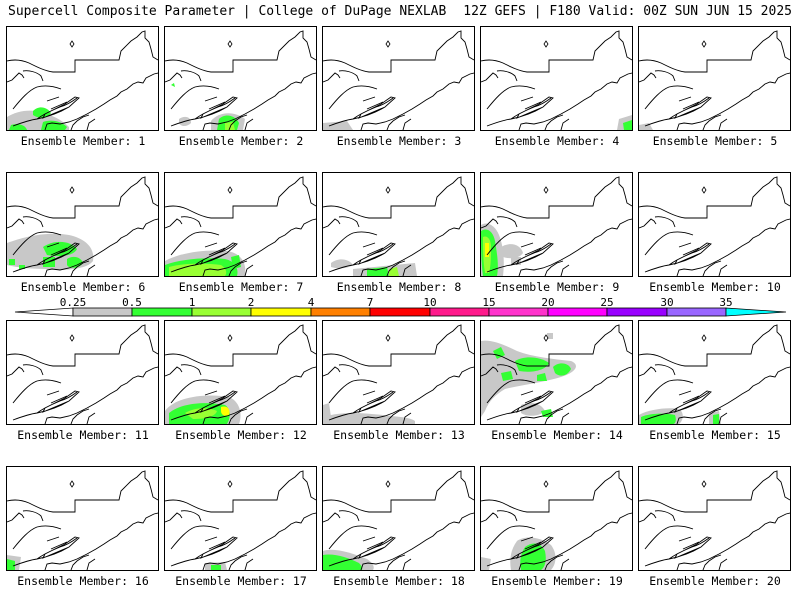 This screenshot has height=600, width=800. I want to click on colorbar-tick-label: 2, so click(251, 302).